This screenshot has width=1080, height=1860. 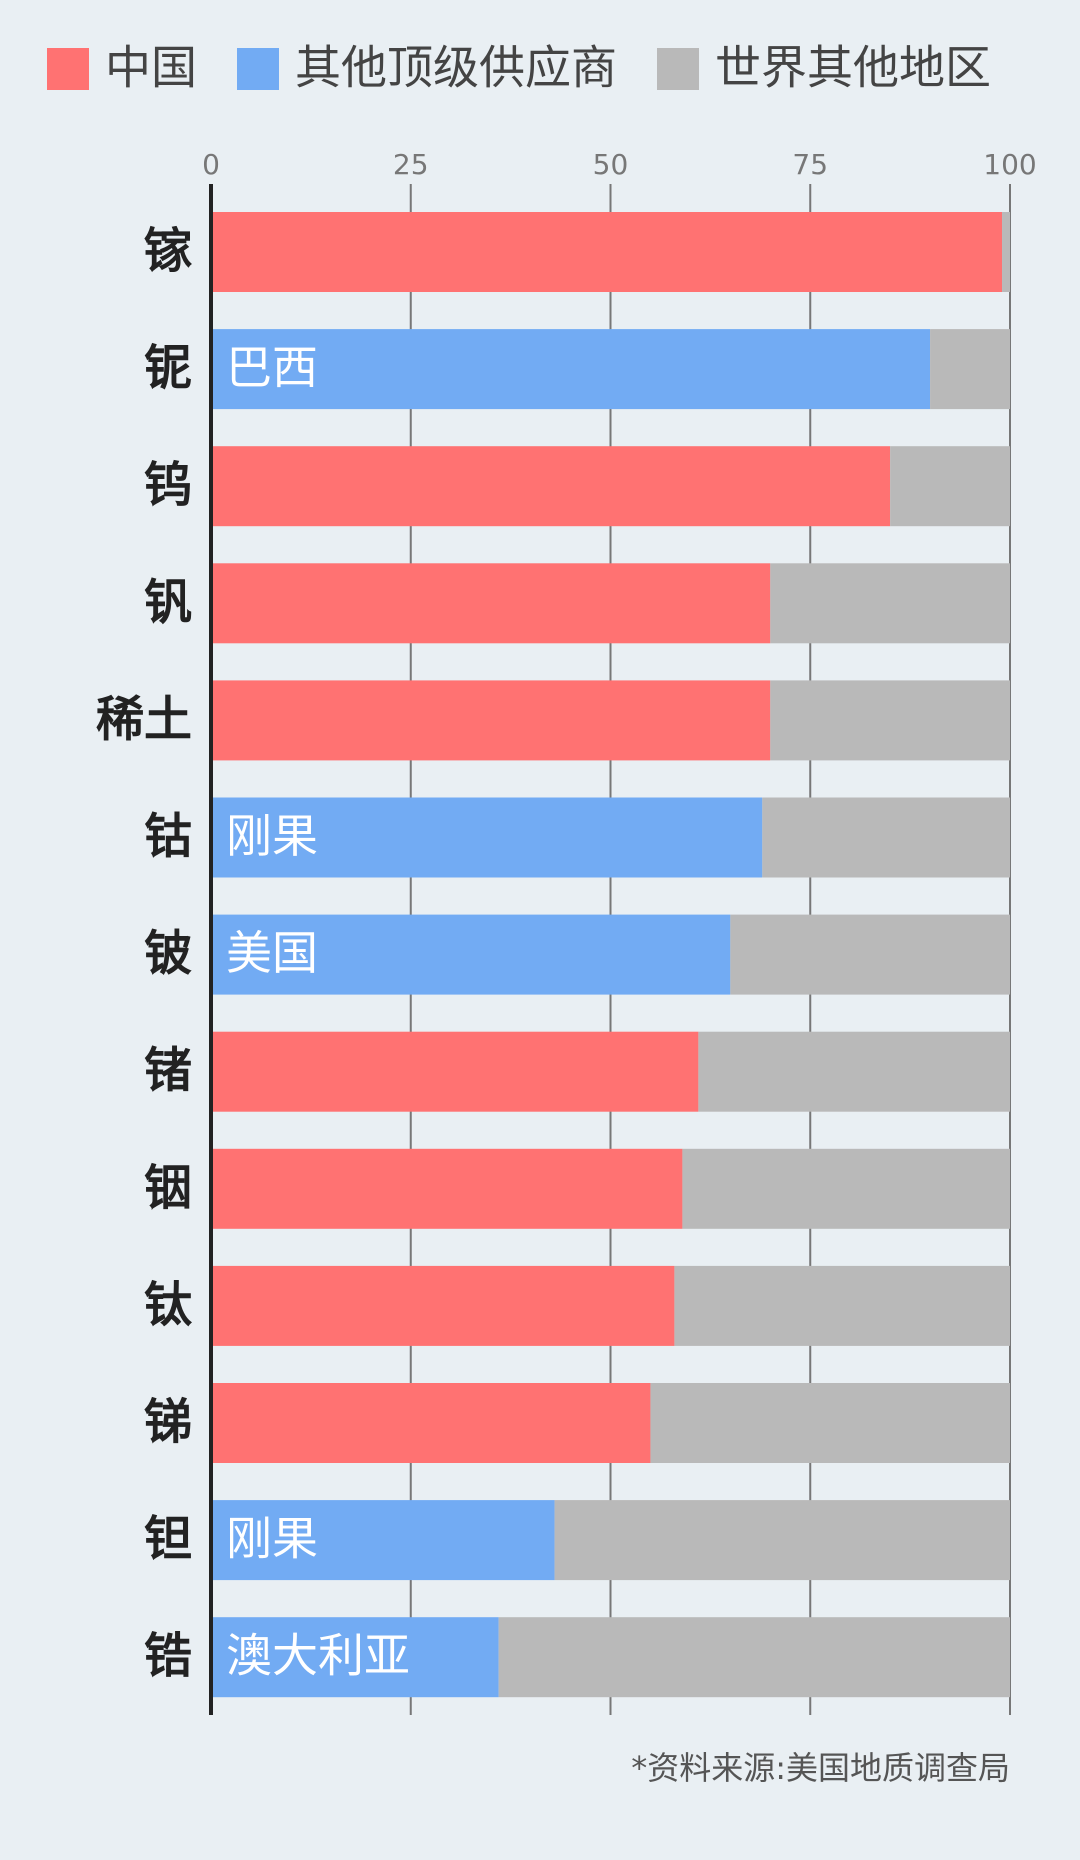 What do you see at coordinates (168, 1656) in the screenshot?
I see `y-tick-label: 锆` at bounding box center [168, 1656].